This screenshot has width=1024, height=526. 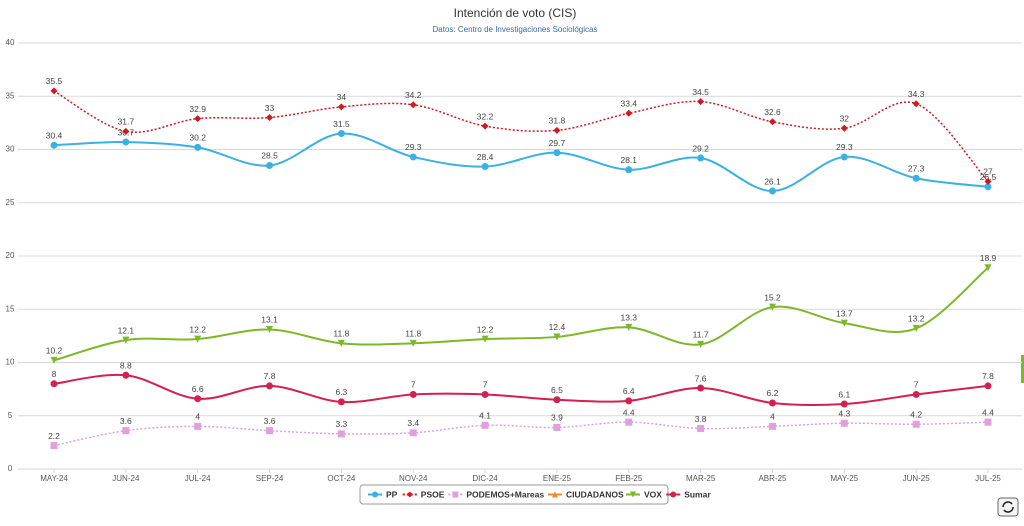 I want to click on x-tick-label: SEP-24, so click(x=270, y=478).